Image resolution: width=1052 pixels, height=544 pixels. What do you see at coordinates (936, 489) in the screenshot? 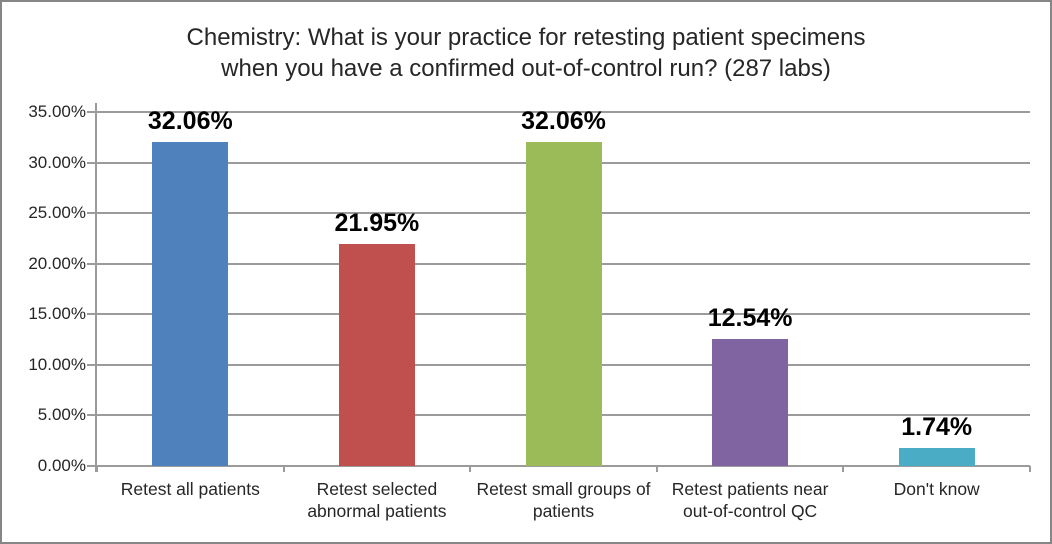
I see `x-category-label-don-t-know: Don't know` at bounding box center [936, 489].